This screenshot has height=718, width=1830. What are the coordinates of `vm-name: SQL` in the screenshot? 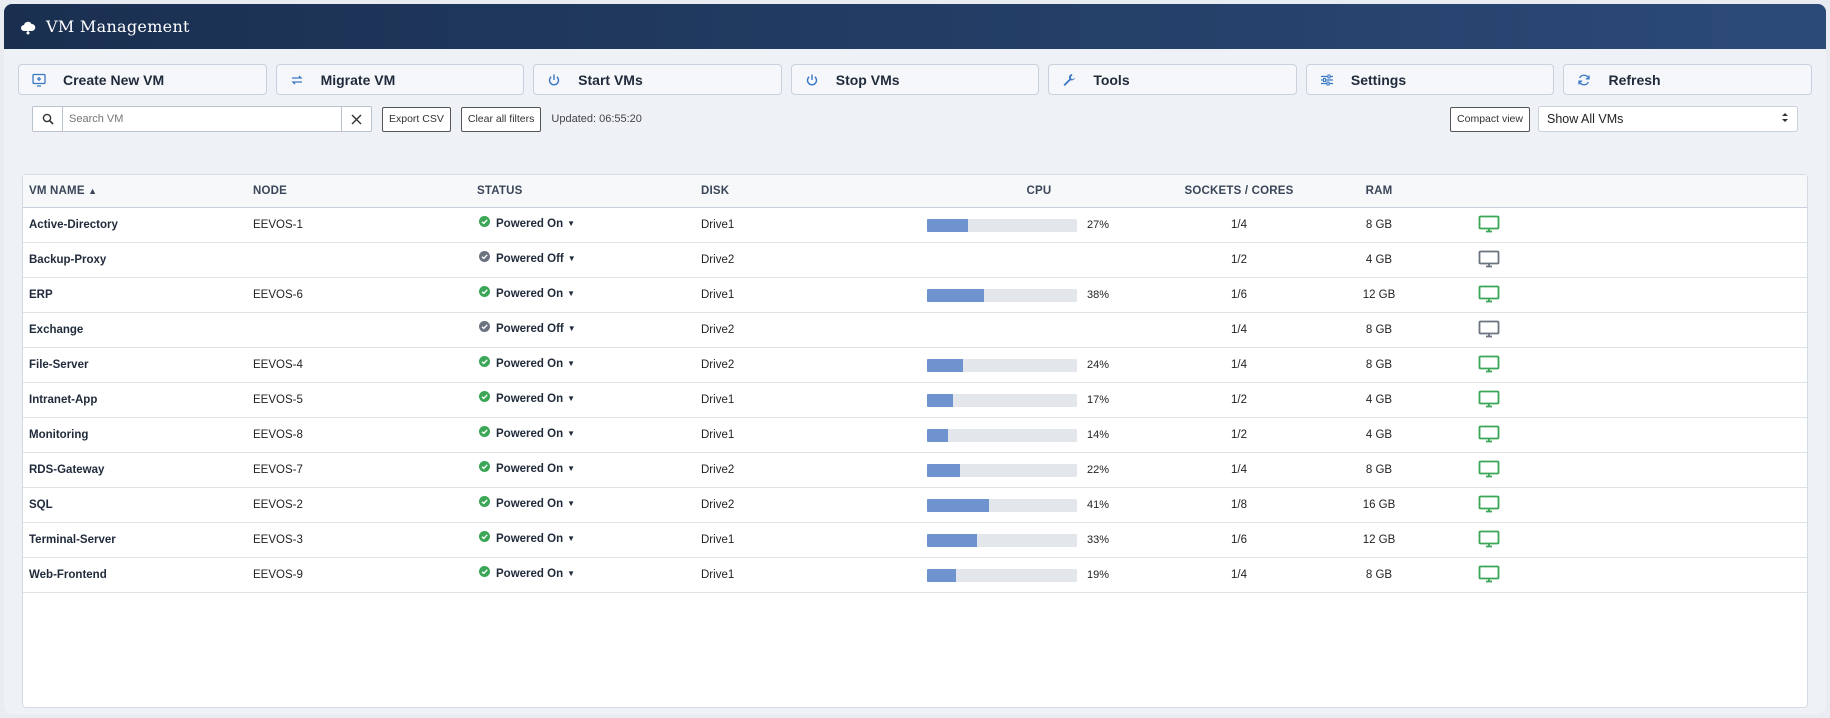 It's located at (41, 505).